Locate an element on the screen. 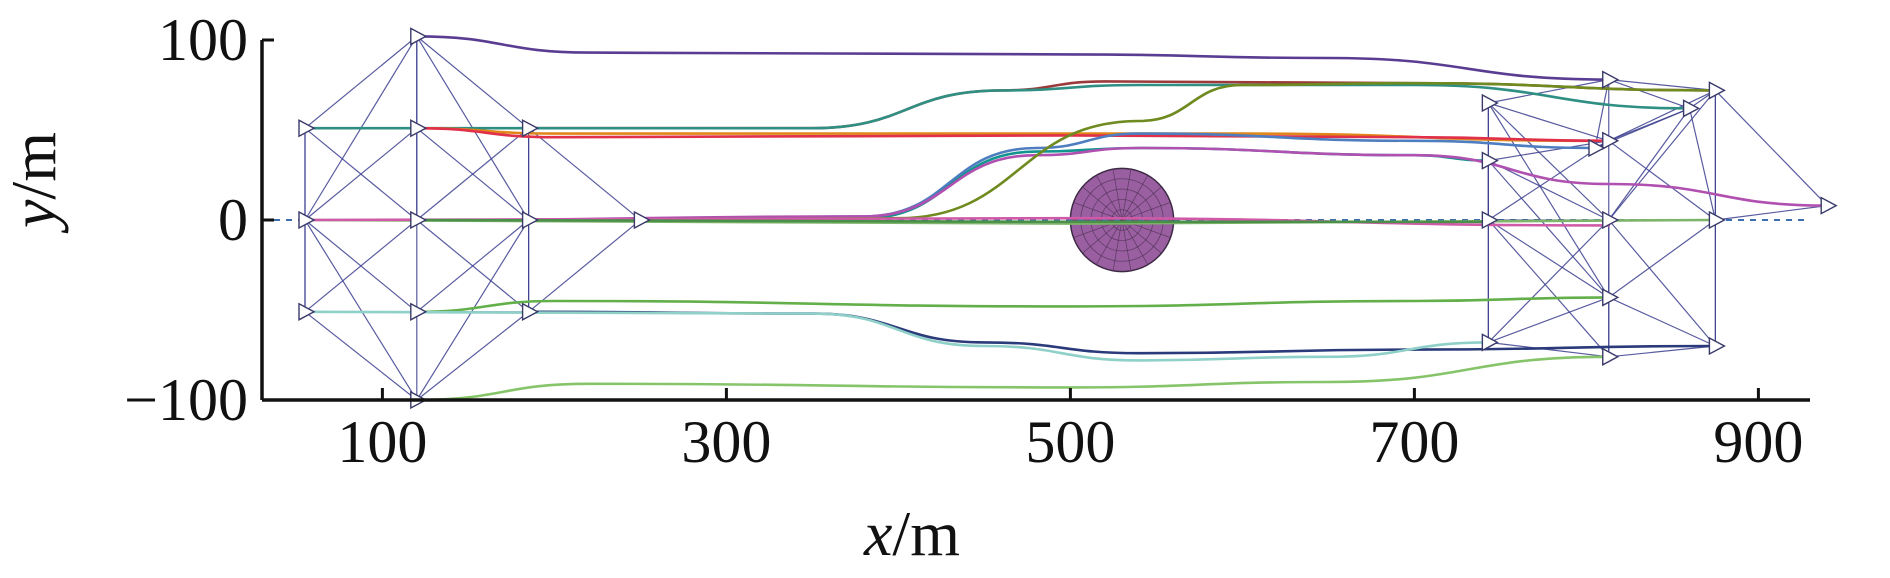 The height and width of the screenshot is (578, 1890). x-tick-label: 300 is located at coordinates (726, 442).